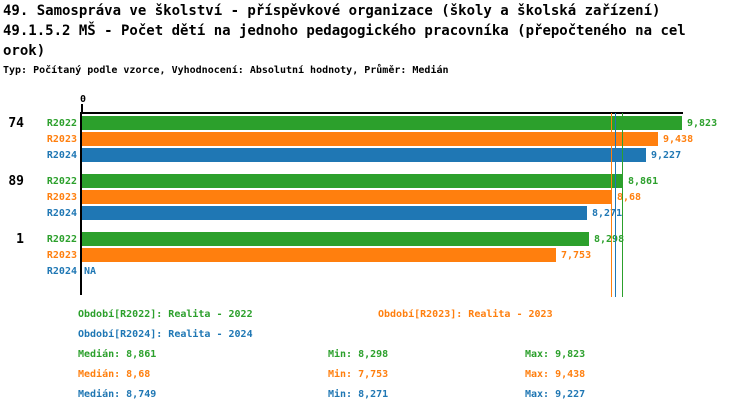  What do you see at coordinates (666, 155) in the screenshot?
I see `bar-value-label-r2024-group-74: 9,227` at bounding box center [666, 155].